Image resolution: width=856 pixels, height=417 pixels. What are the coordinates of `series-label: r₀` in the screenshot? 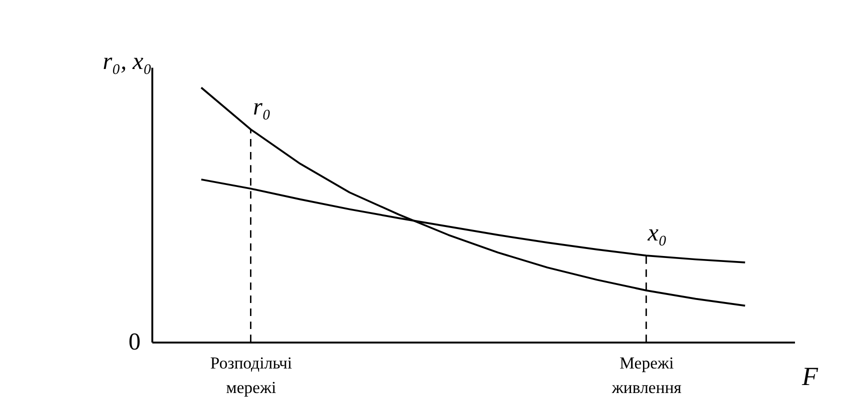 It's located at (261, 106).